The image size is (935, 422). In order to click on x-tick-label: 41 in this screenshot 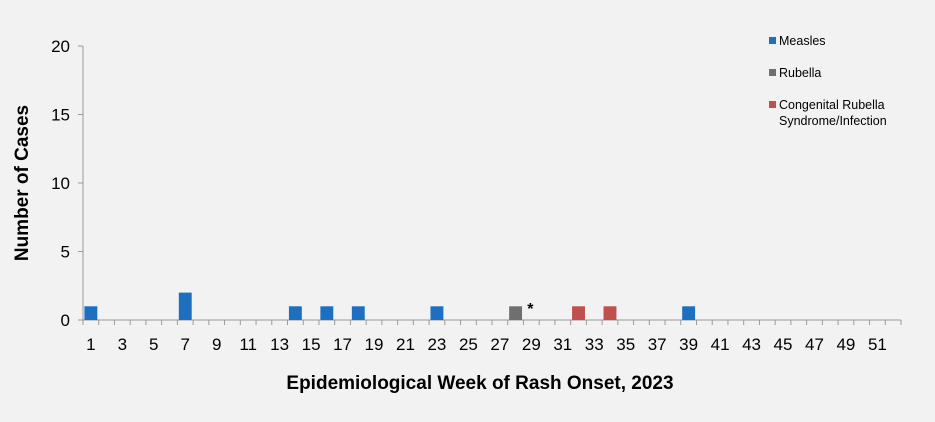, I will do `click(720, 344)`.